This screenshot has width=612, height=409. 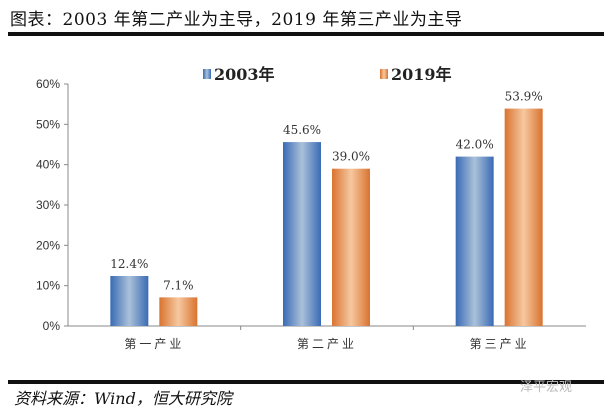 I want to click on figure-title: 图表：2003 年第二产业为主导，2019 年第三产业为主导, so click(x=236, y=20).